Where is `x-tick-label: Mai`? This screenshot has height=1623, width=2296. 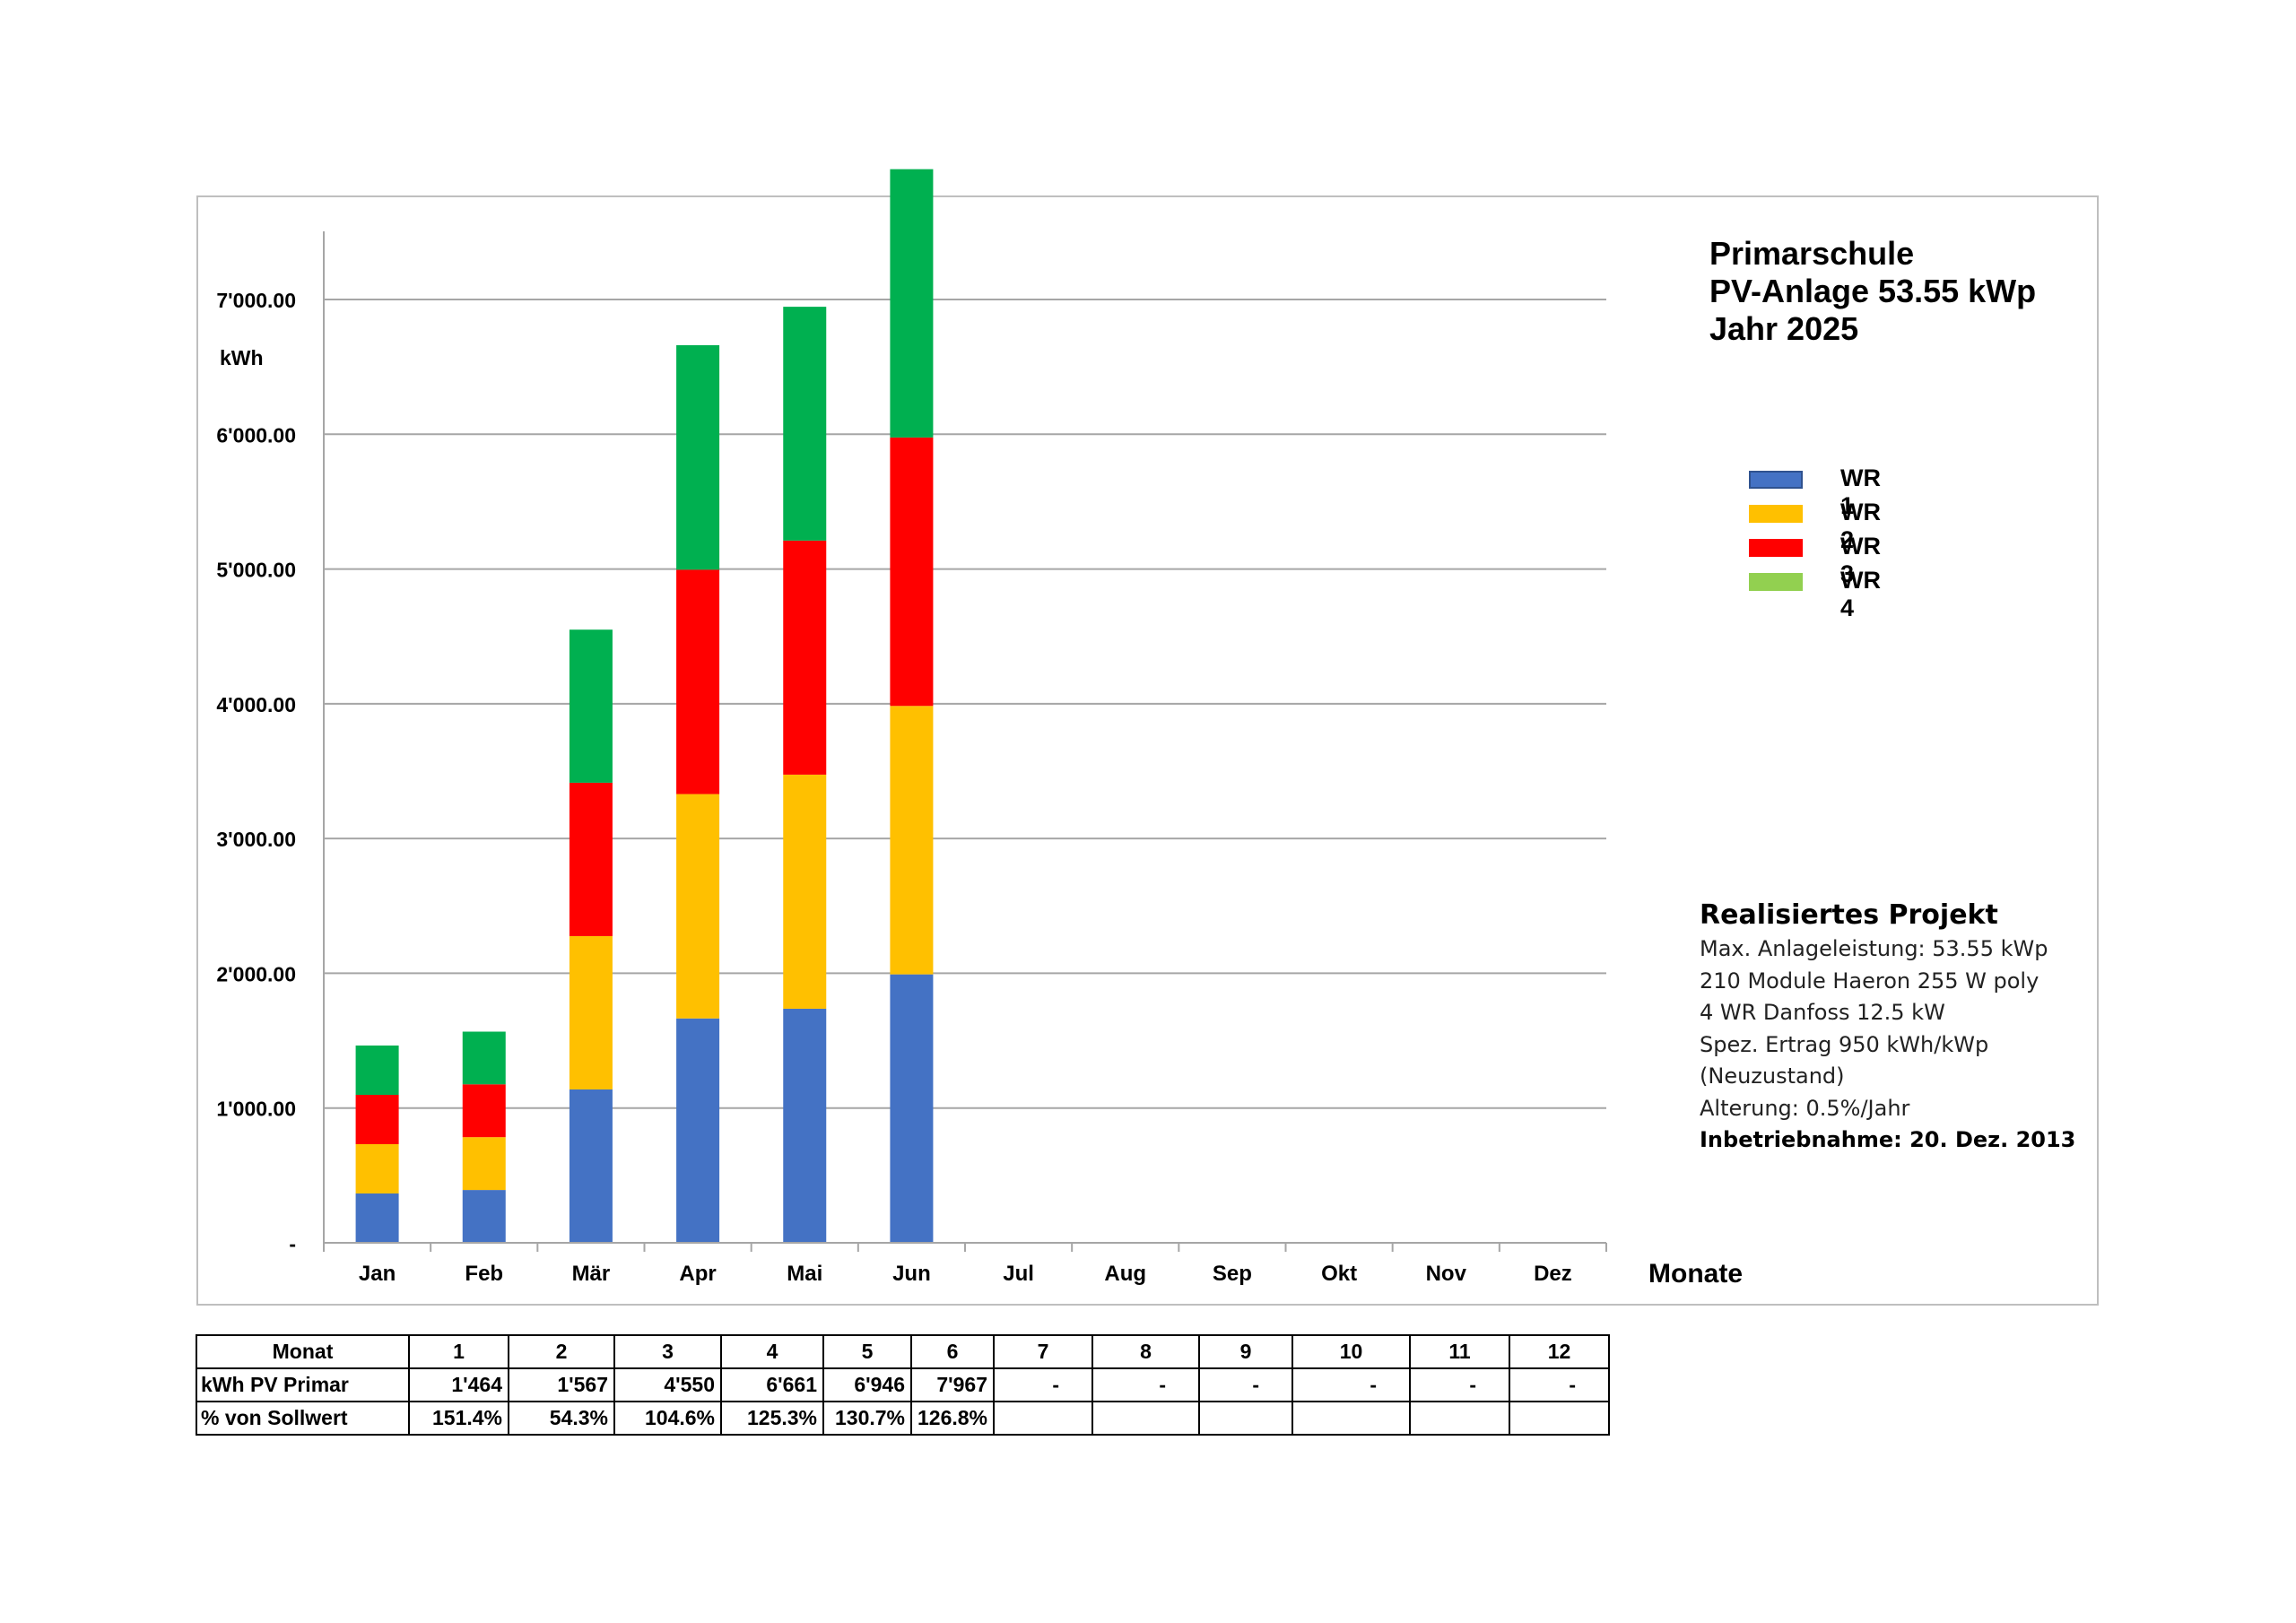
x-tick-label: Mai is located at coordinates (804, 1274).